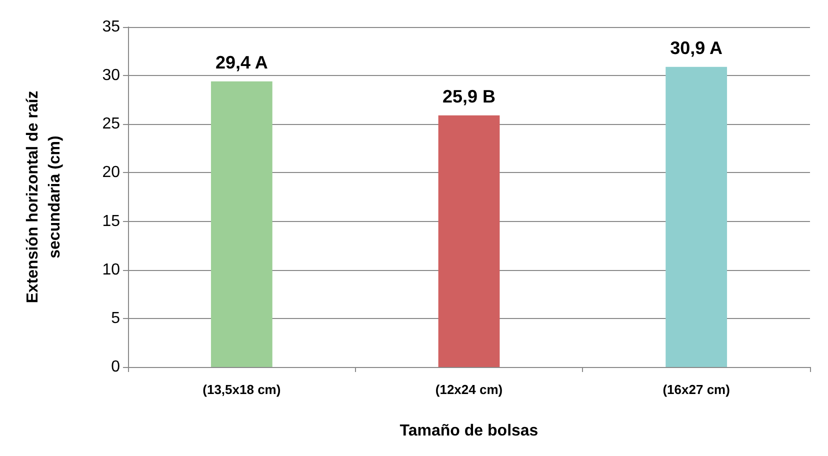 The width and height of the screenshot is (828, 456). Describe the element at coordinates (469, 389) in the screenshot. I see `x-tick-label: (12x24 cm)` at that location.